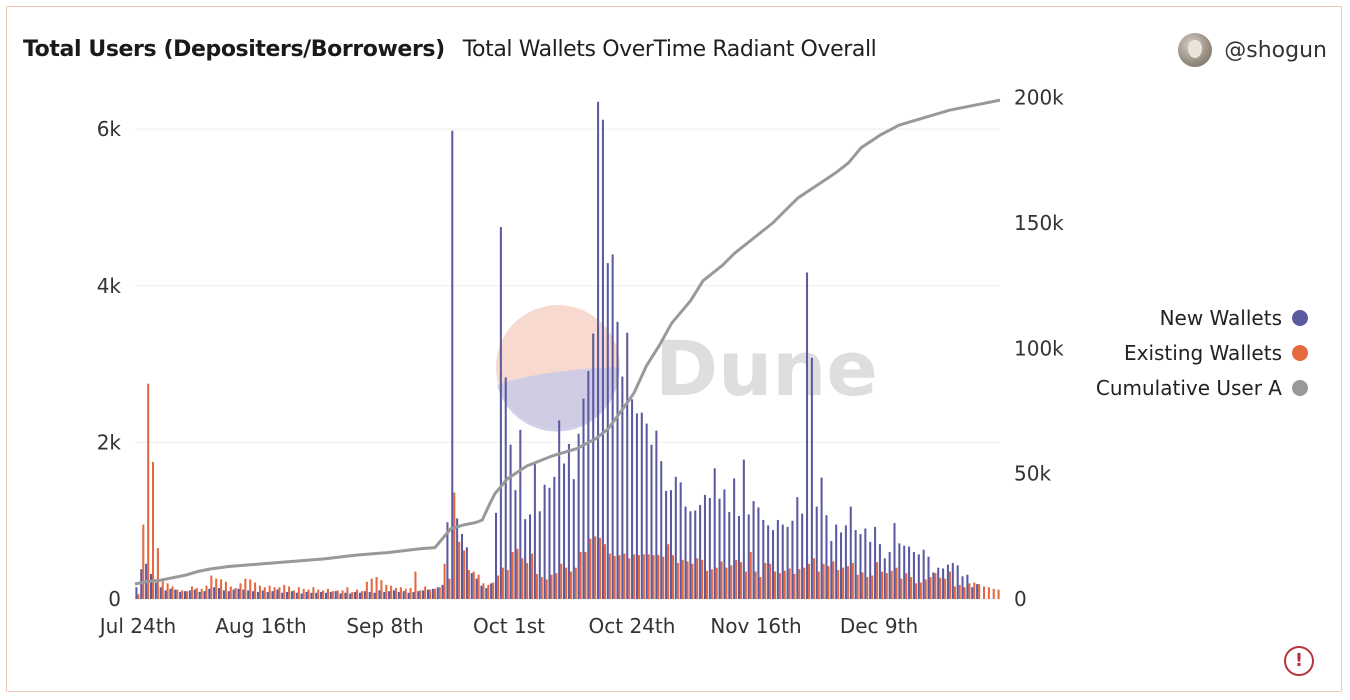 Image resolution: width=1350 pixels, height=700 pixels. What do you see at coordinates (1299, 661) in the screenshot?
I see `warning-icon: !` at bounding box center [1299, 661].